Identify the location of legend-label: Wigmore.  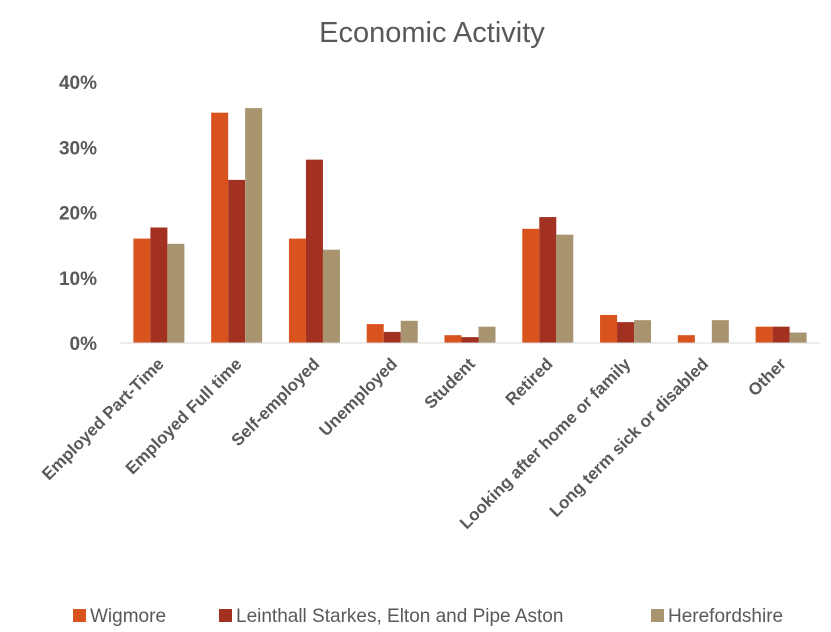
(128, 616).